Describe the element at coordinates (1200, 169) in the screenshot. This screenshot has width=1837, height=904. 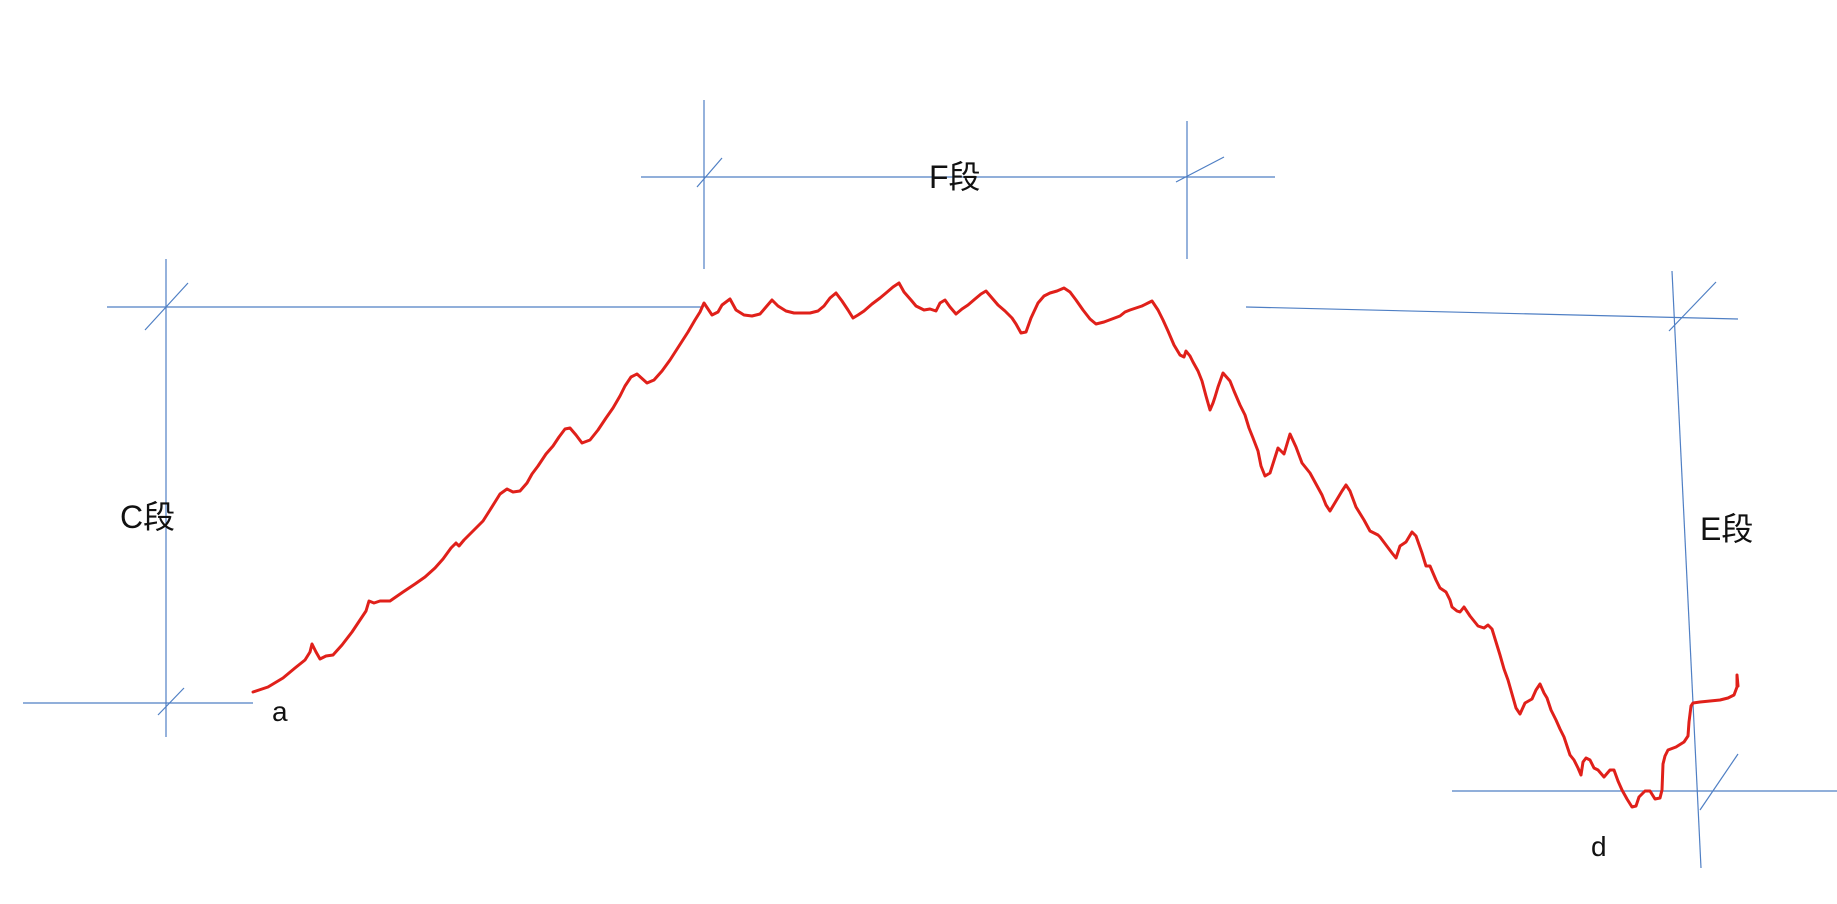
I see `f-right-tick` at that location.